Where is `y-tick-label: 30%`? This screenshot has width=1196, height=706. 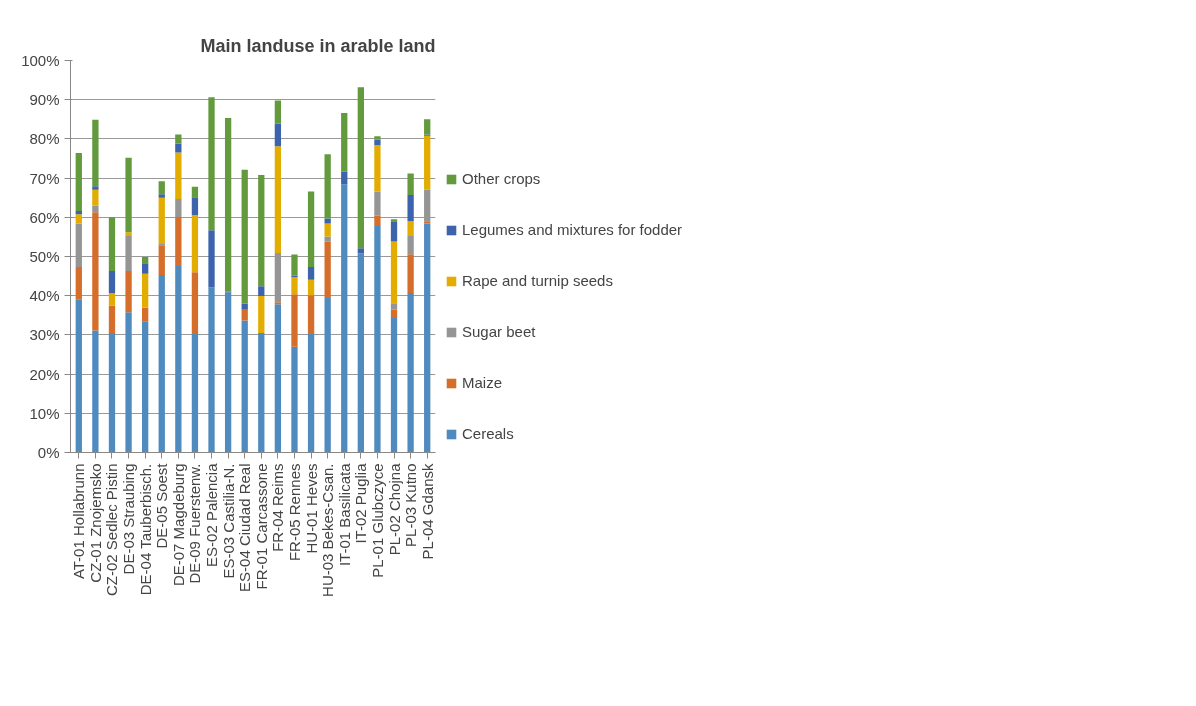 y-tick-label: 30% is located at coordinates (44, 335).